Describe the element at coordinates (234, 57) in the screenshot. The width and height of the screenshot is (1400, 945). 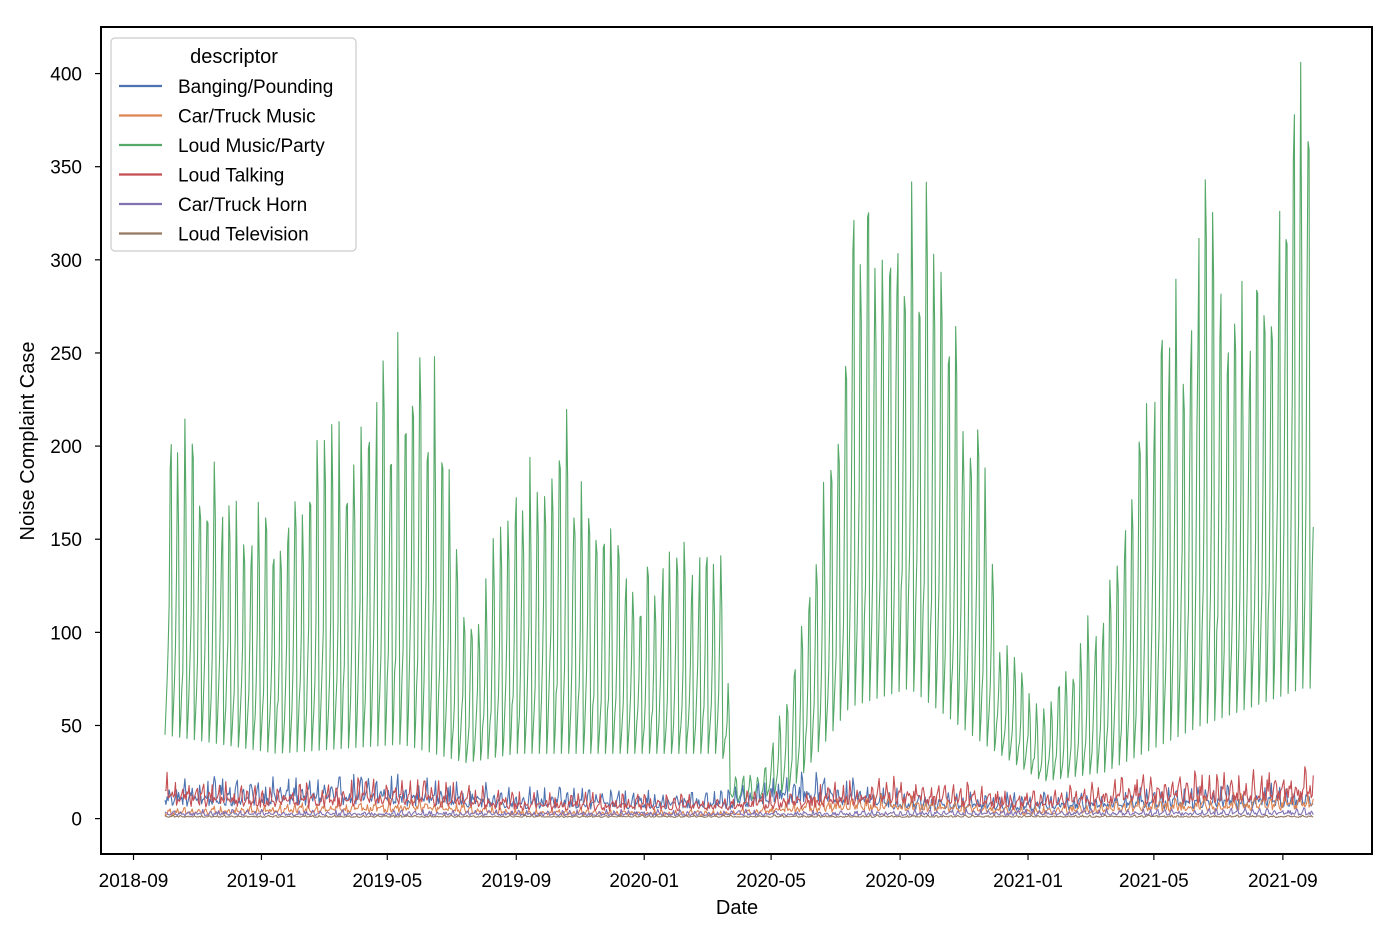
I see `legend-title: descriptor` at that location.